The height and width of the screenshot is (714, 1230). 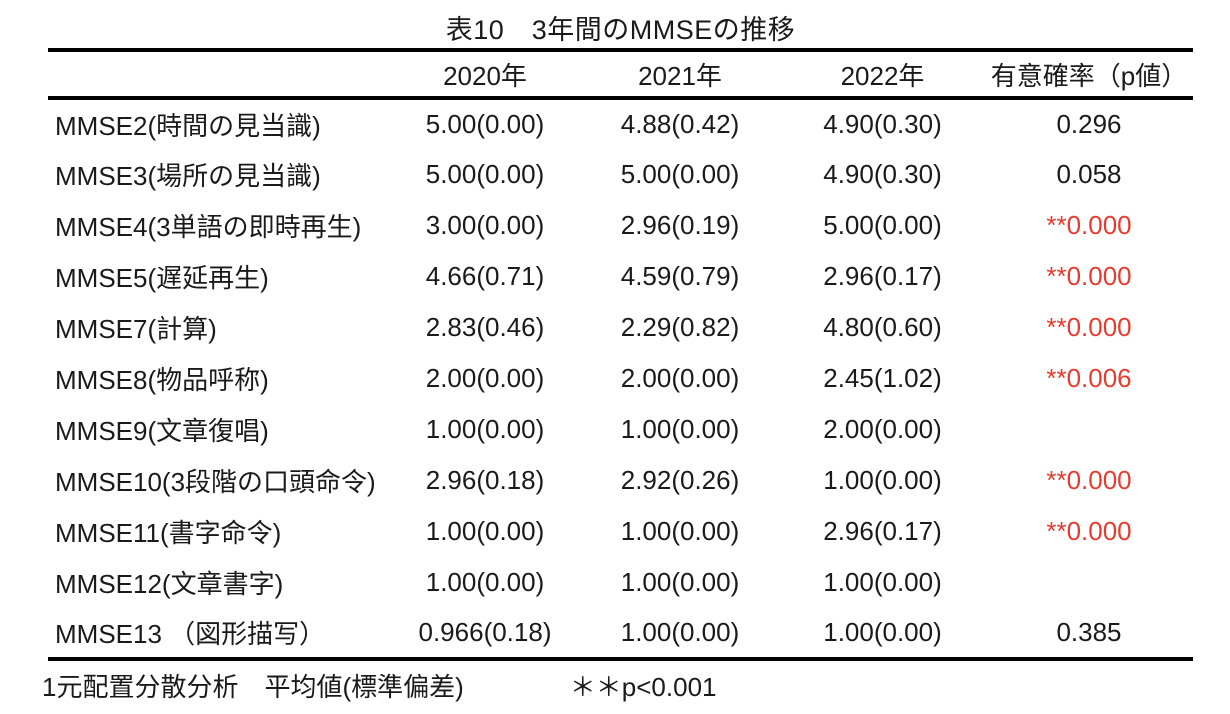 I want to click on value-2021: 2.29(0.82), so click(x=680, y=327).